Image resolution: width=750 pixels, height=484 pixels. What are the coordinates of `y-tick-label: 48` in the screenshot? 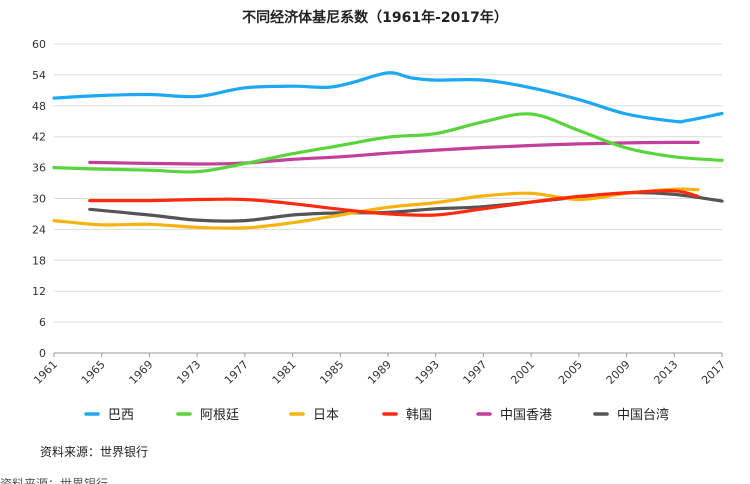 It's located at (39, 106).